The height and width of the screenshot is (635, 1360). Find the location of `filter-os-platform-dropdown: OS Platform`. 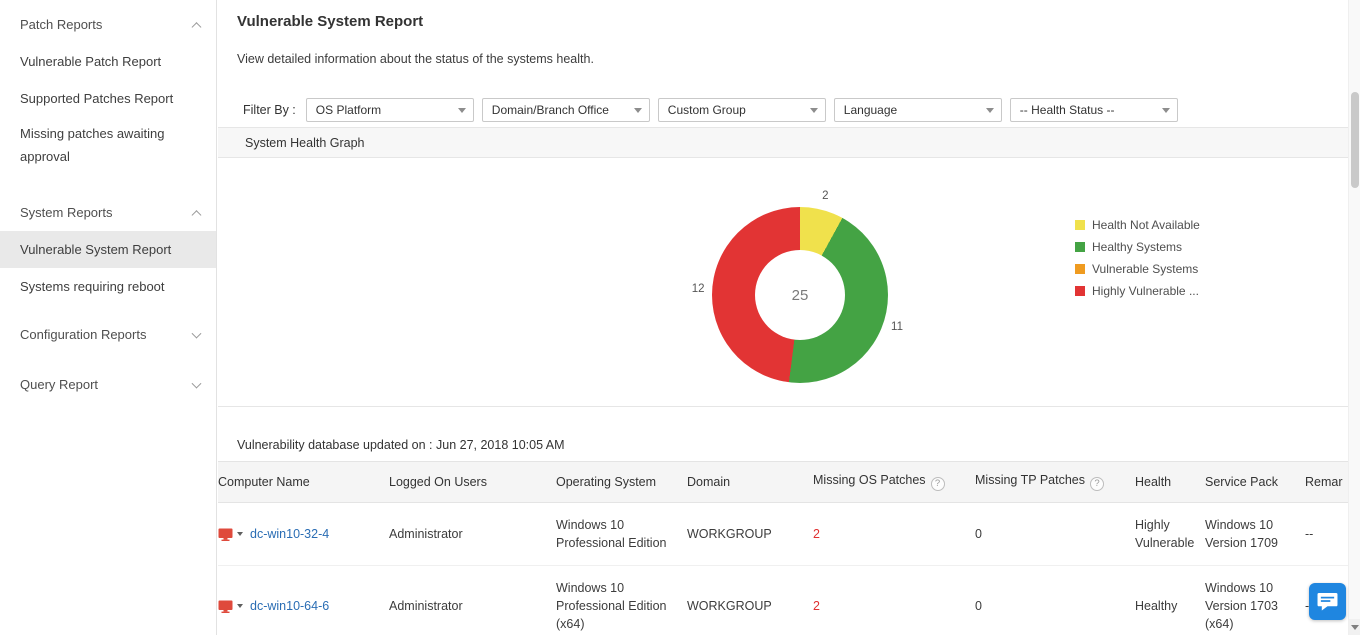

filter-os-platform-dropdown: OS Platform is located at coordinates (389, 110).